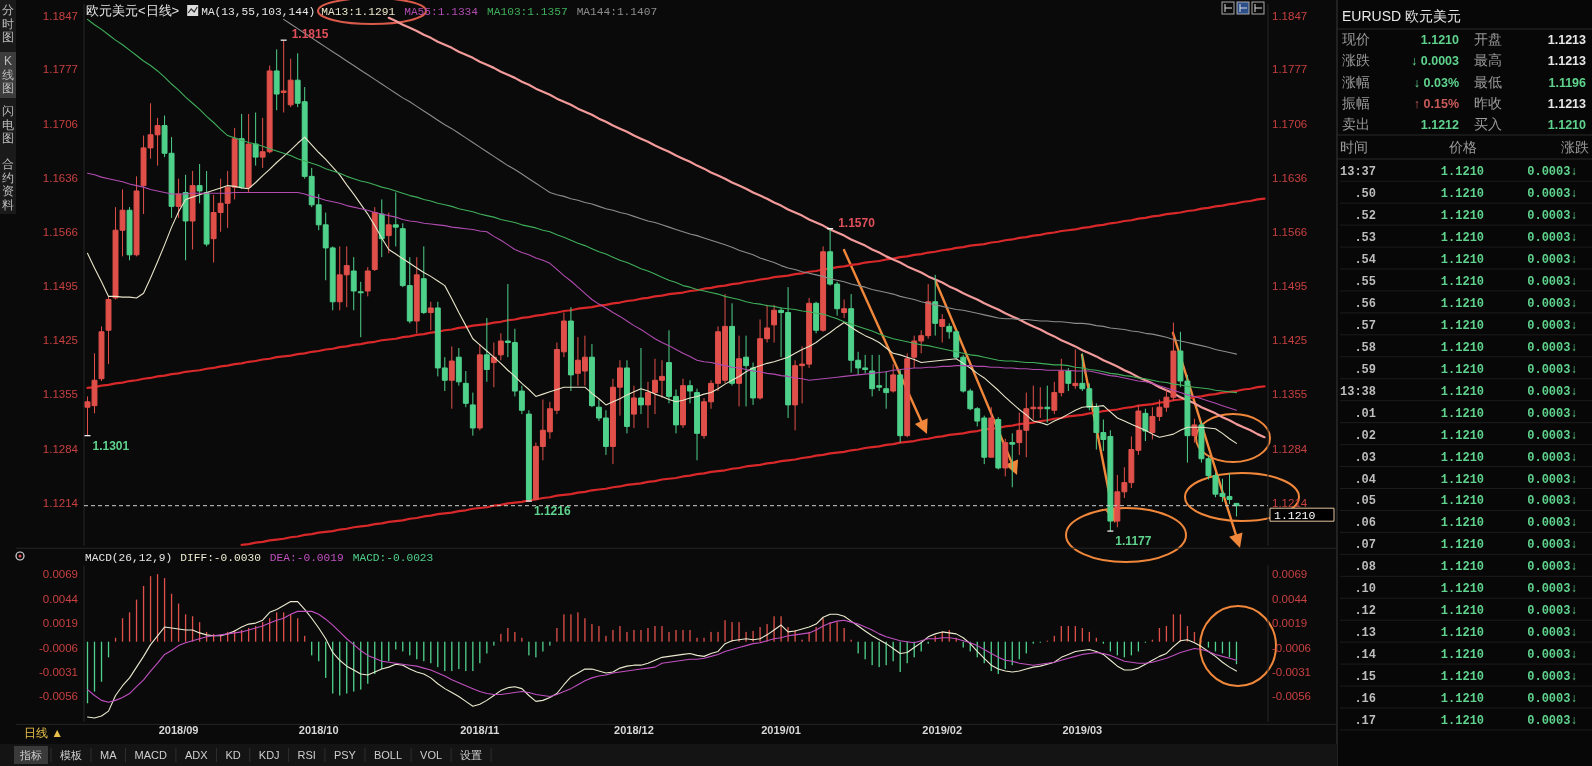  What do you see at coordinates (1567, 82) in the screenshot?
I see `text: 1.1196` at bounding box center [1567, 82].